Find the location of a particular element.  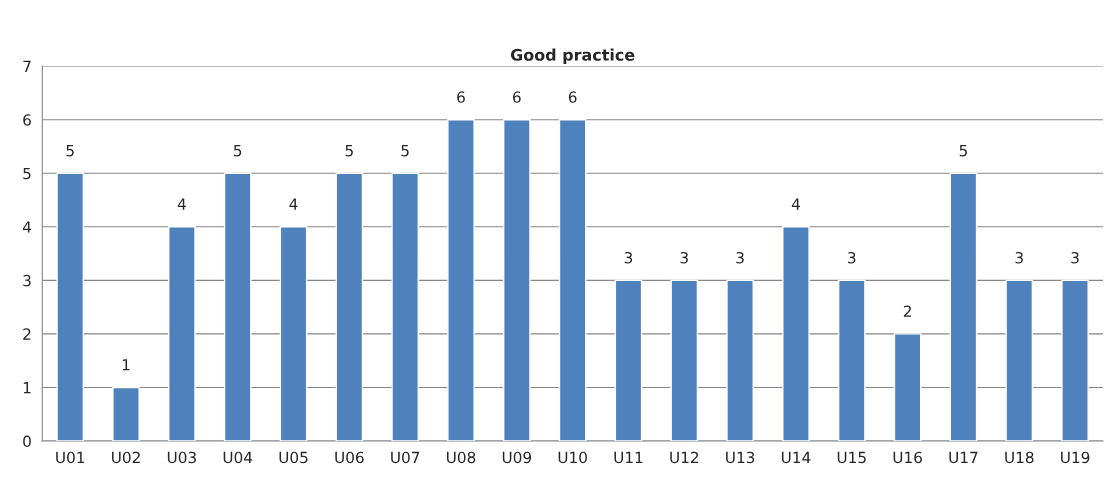

x-tick-label: U08 is located at coordinates (461, 457).